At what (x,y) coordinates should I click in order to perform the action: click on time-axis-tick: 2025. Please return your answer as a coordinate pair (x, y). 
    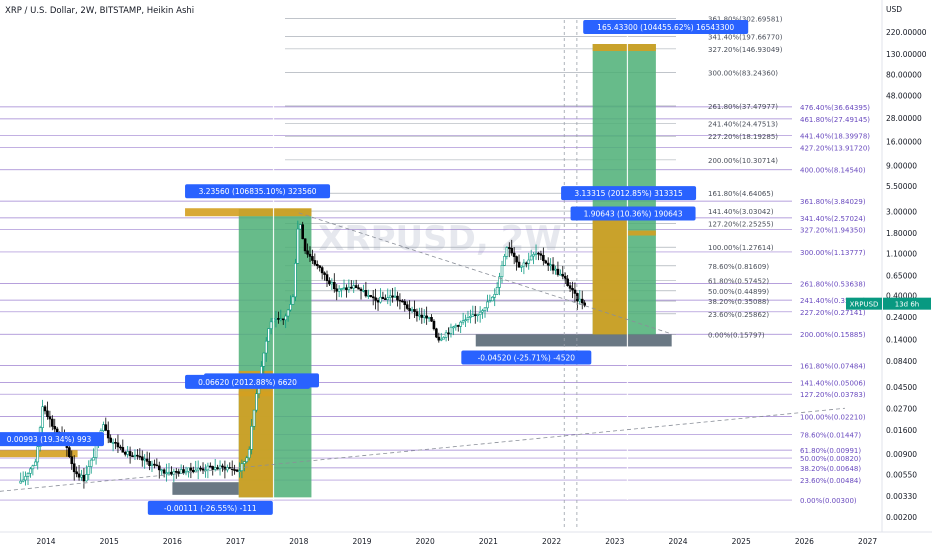
    Looking at the image, I should click on (741, 541).